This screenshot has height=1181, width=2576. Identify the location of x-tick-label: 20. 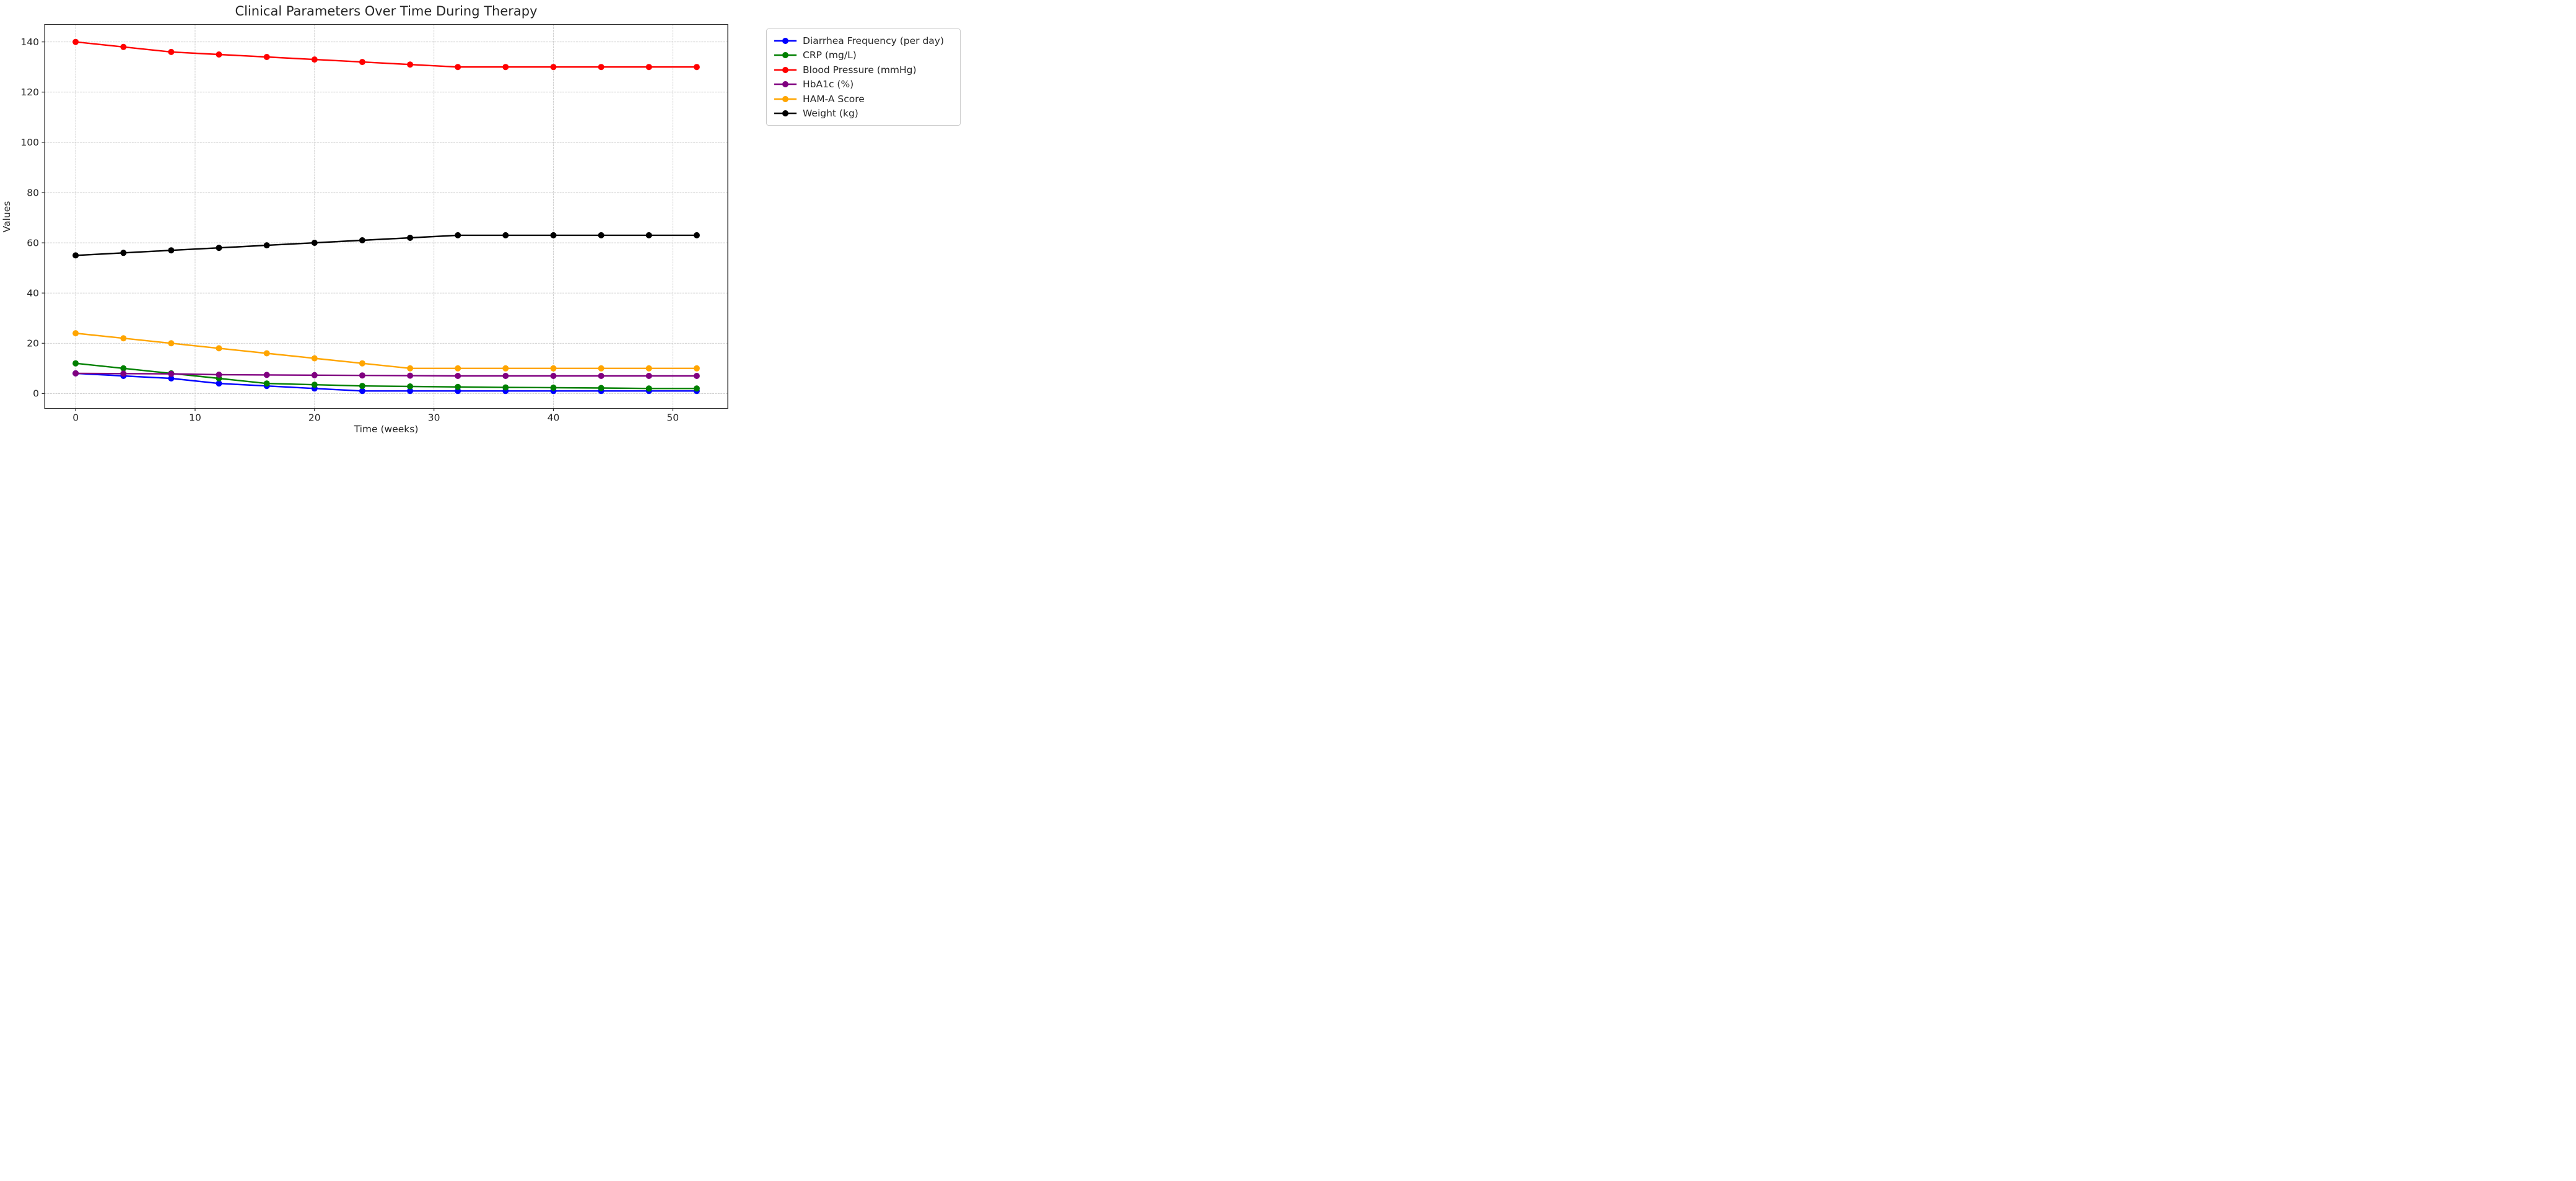
(314, 418).